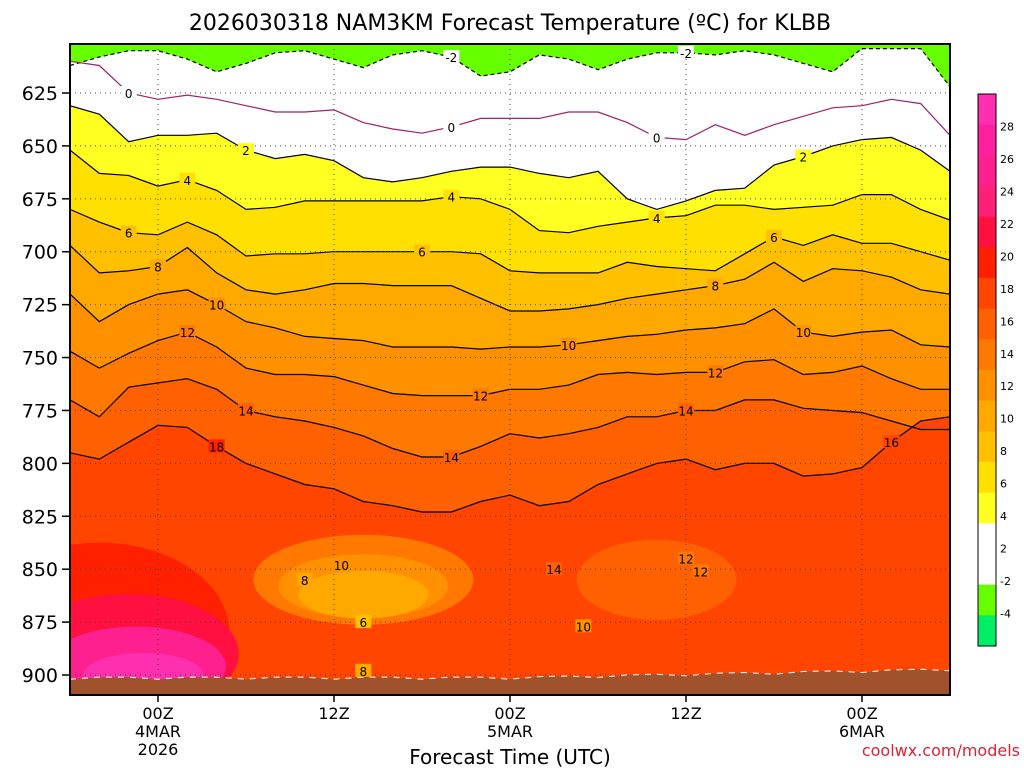  Describe the element at coordinates (804, 157) in the screenshot. I see `contour-label: 2` at that location.